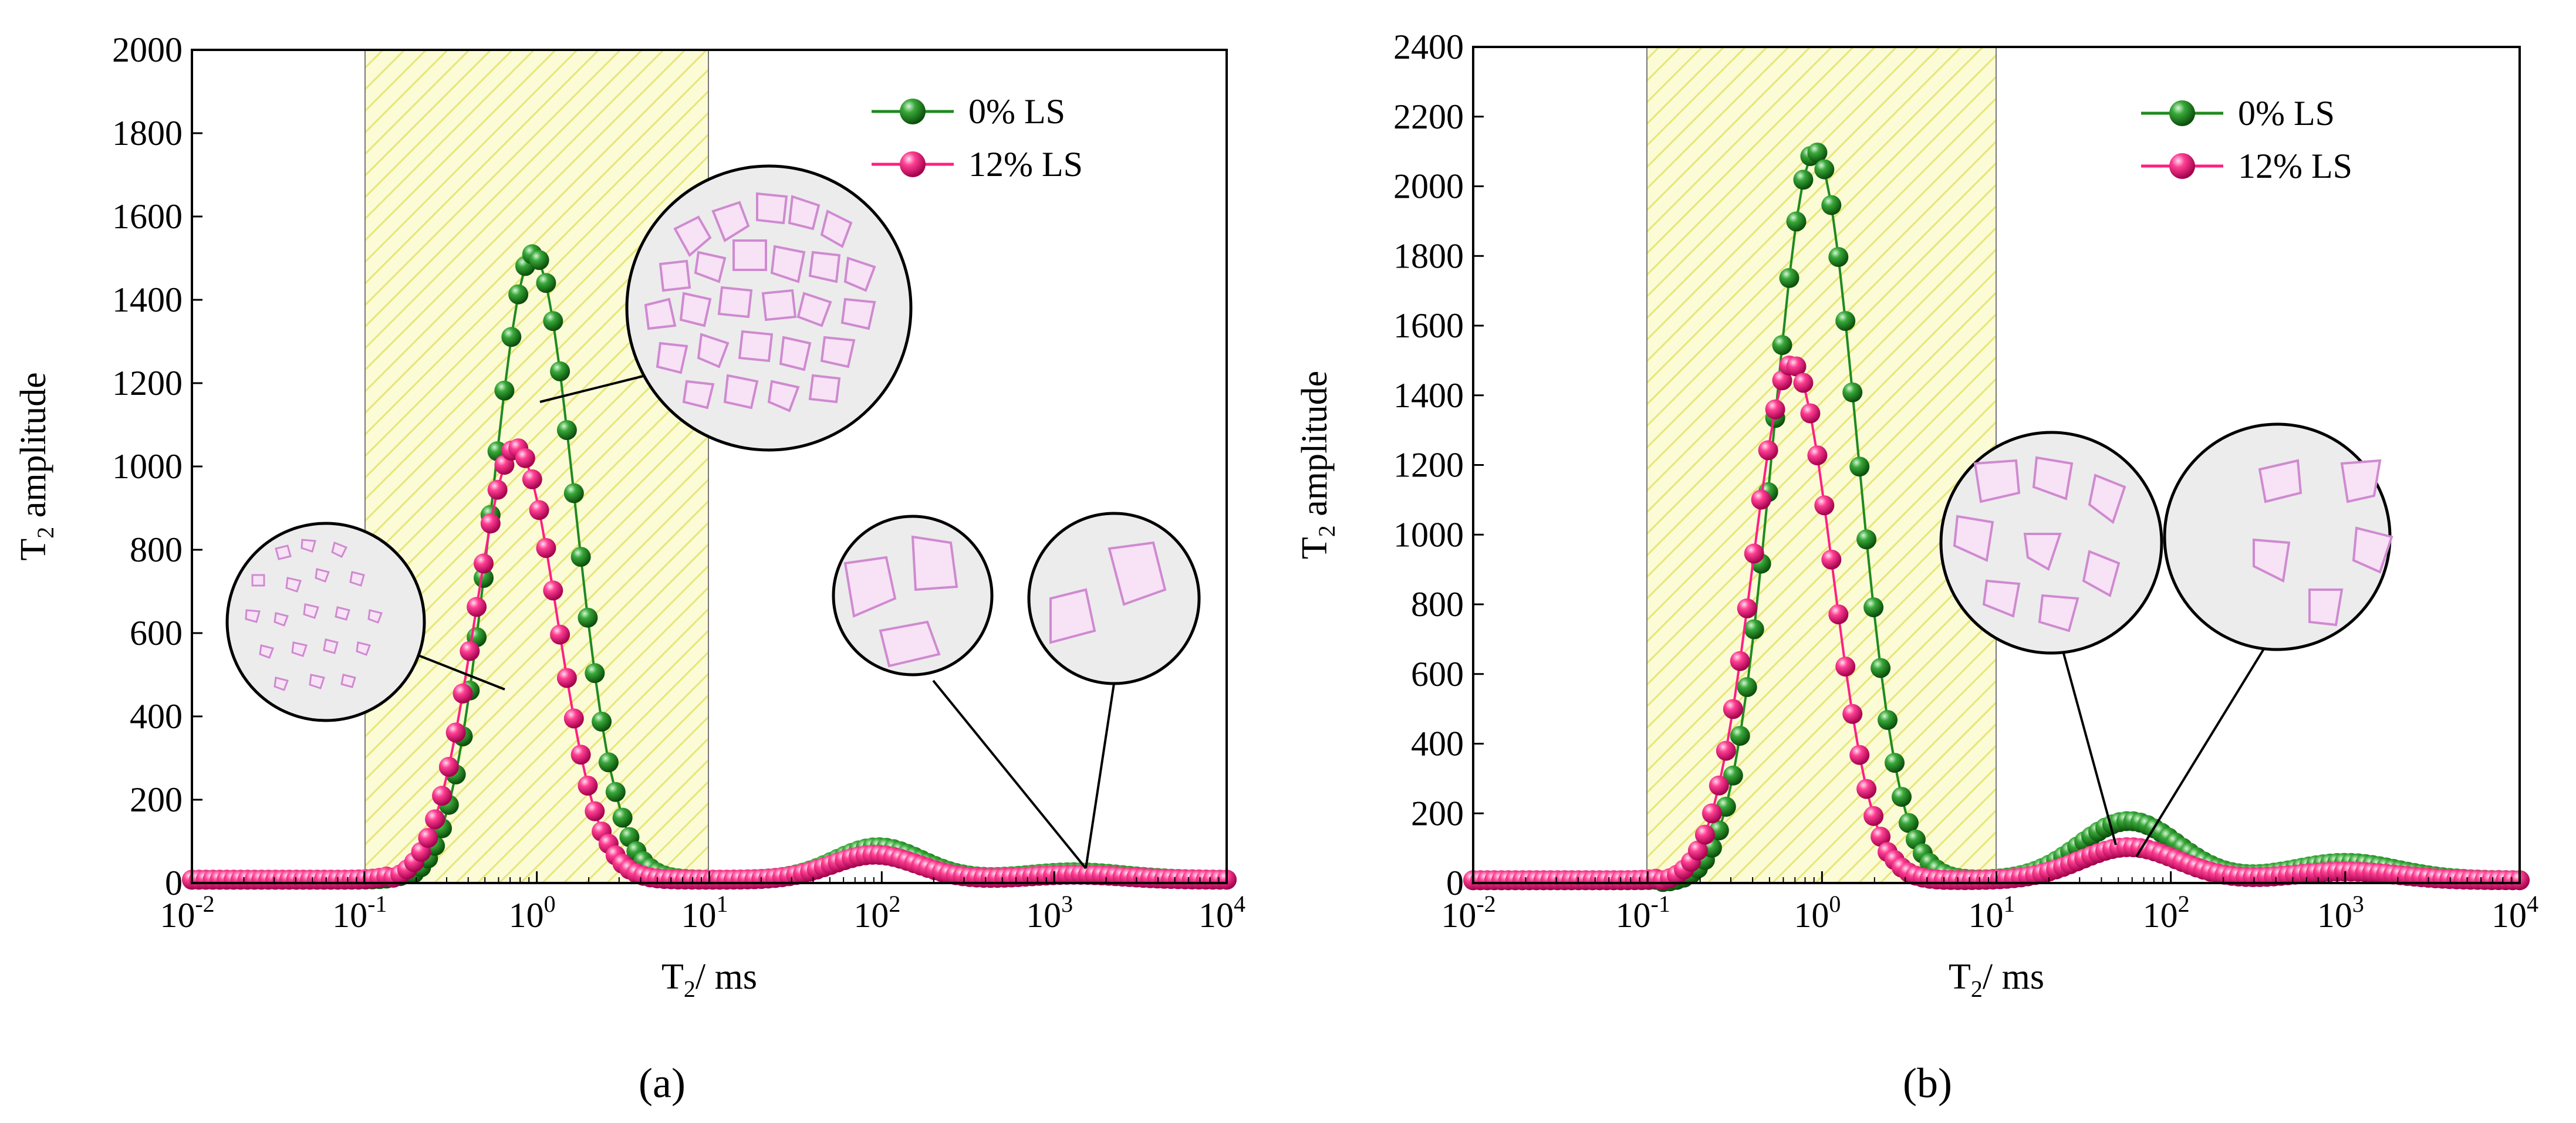  I want to click on x-tick-label: 10³, so click(2340, 913).